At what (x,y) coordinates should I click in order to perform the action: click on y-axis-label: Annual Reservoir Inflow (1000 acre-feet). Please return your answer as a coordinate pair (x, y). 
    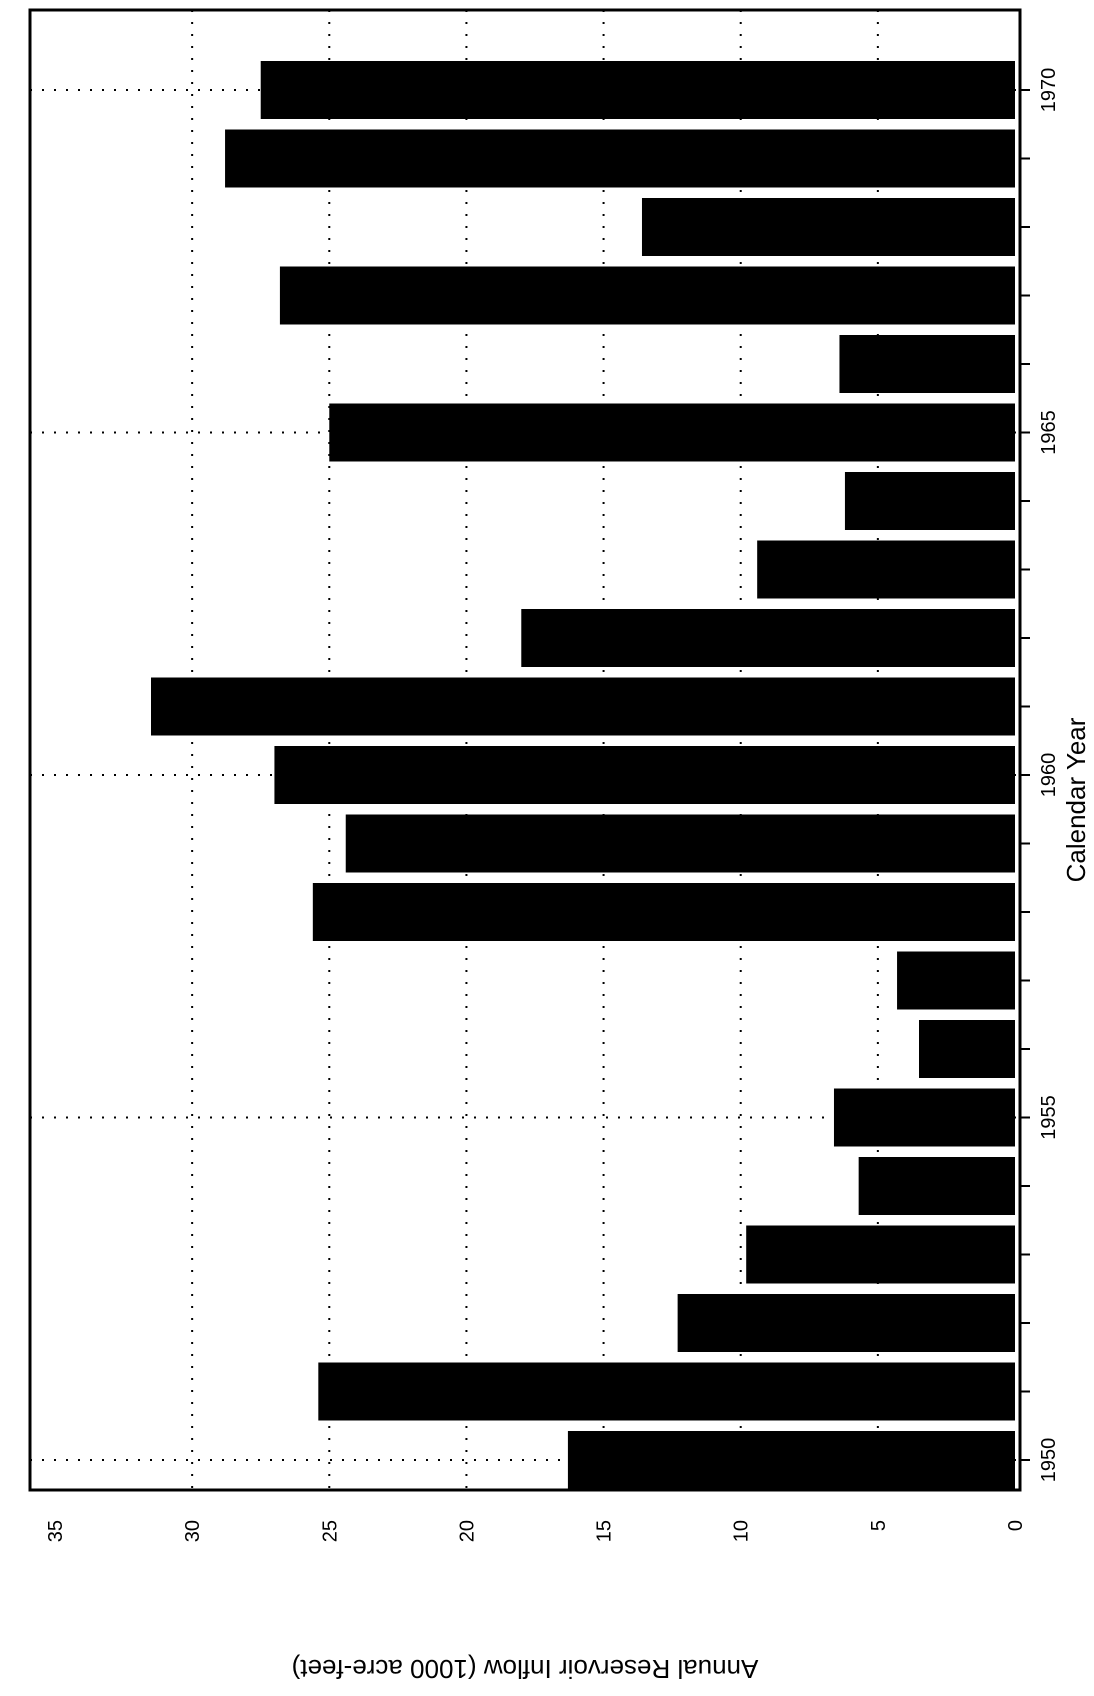
    Looking at the image, I should click on (525, 1669).